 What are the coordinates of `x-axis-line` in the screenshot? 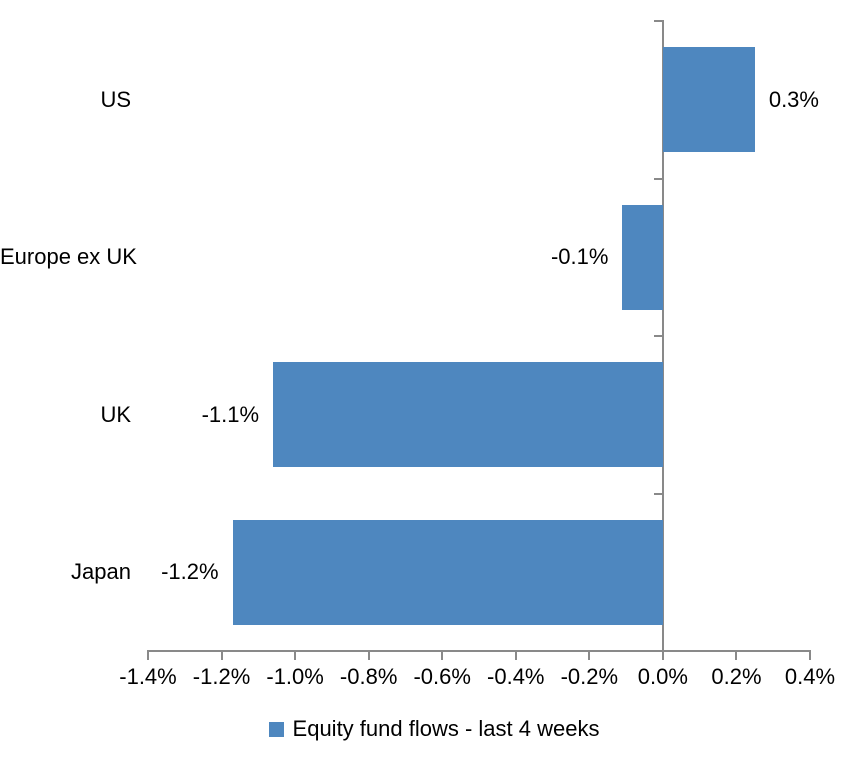 It's located at (479, 651).